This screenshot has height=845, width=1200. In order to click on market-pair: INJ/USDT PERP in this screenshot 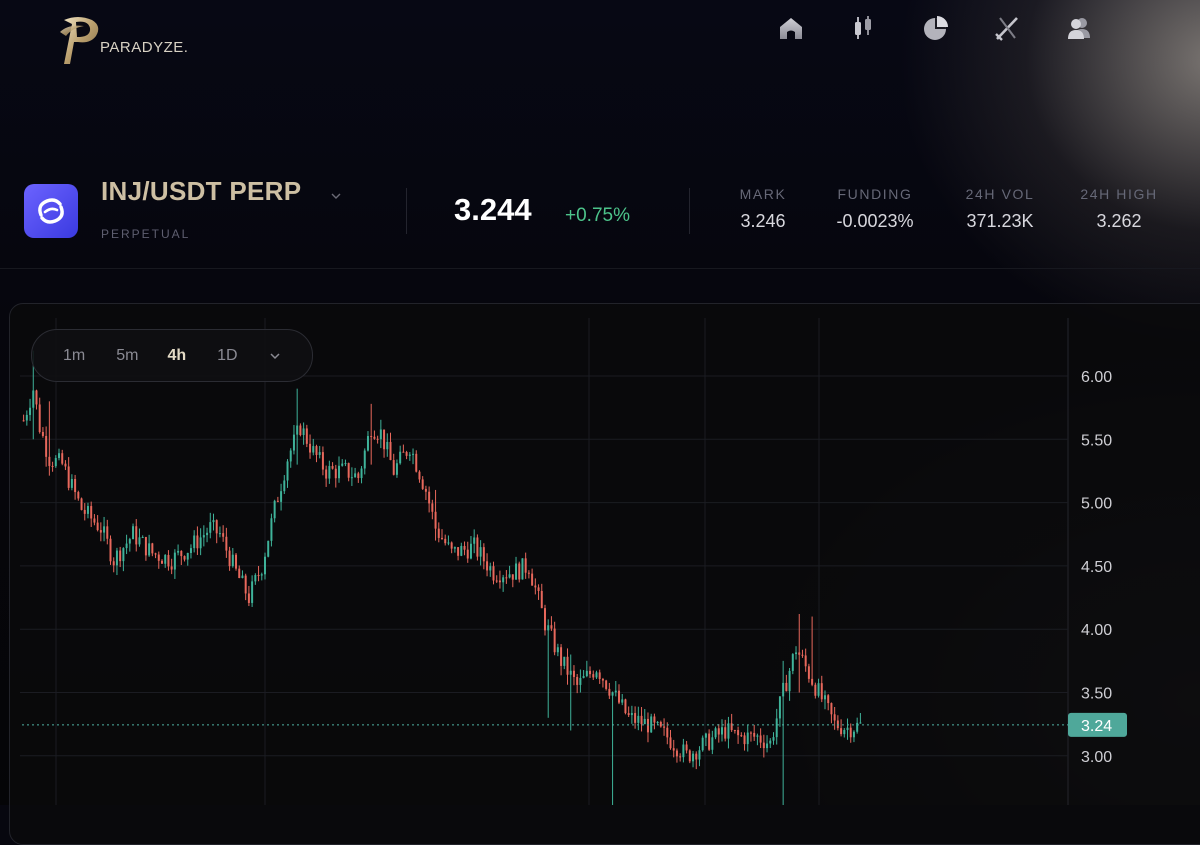, I will do `click(201, 191)`.